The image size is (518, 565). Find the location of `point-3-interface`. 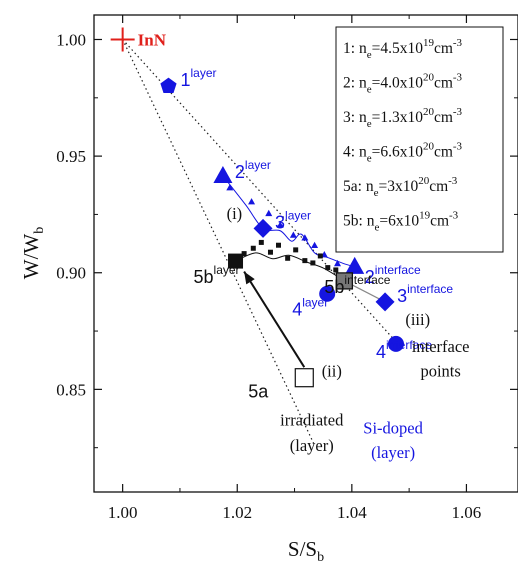

point-3-interface is located at coordinates (385, 302).